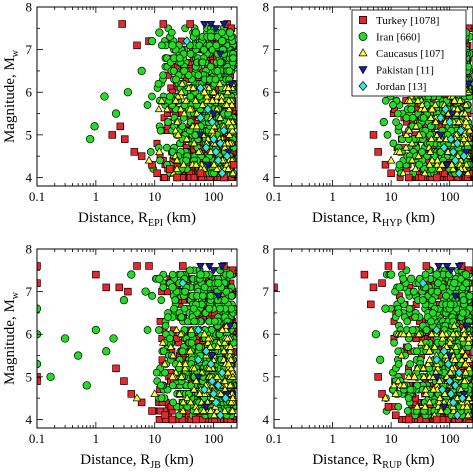  What do you see at coordinates (398, 38) in the screenshot?
I see `legend-label: Iran [660]` at bounding box center [398, 38].